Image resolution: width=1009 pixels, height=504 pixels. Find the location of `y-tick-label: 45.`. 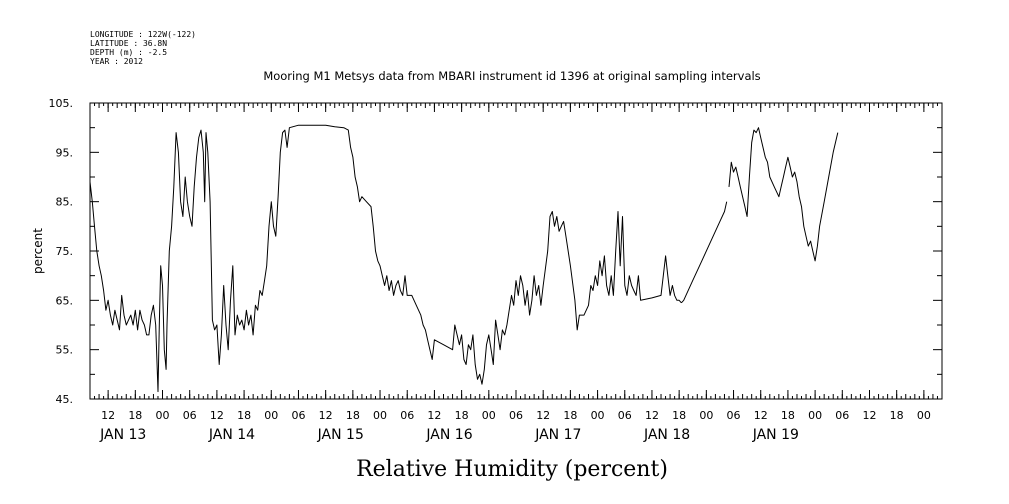

y-tick-label: 45. is located at coordinates (65, 399).